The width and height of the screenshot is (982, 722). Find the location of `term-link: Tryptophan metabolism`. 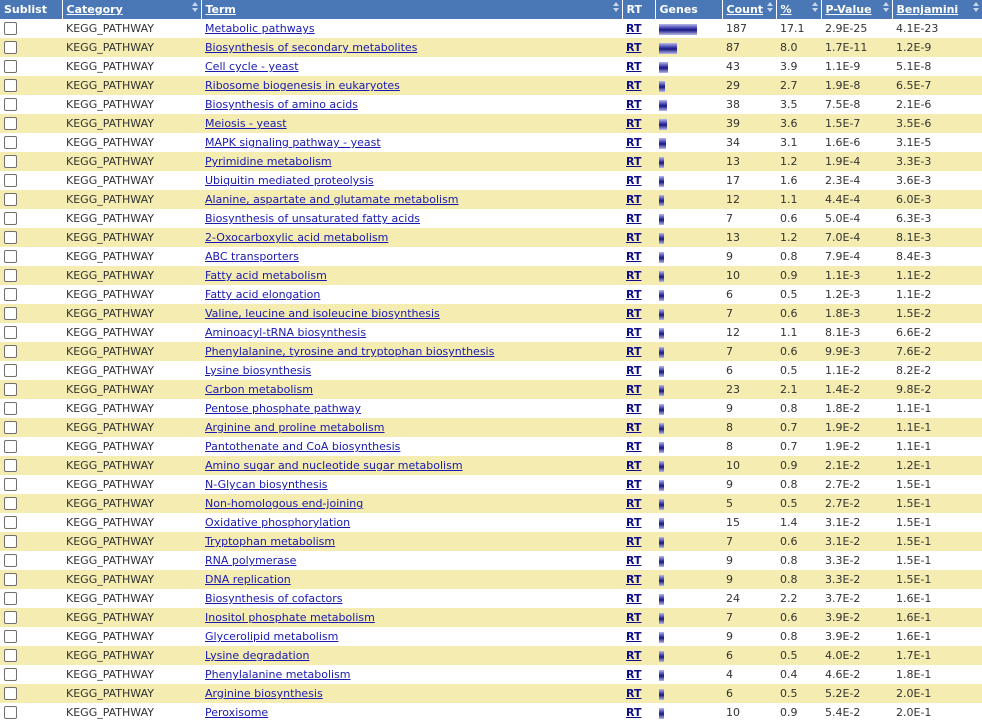

term-link: Tryptophan metabolism is located at coordinates (270, 541).